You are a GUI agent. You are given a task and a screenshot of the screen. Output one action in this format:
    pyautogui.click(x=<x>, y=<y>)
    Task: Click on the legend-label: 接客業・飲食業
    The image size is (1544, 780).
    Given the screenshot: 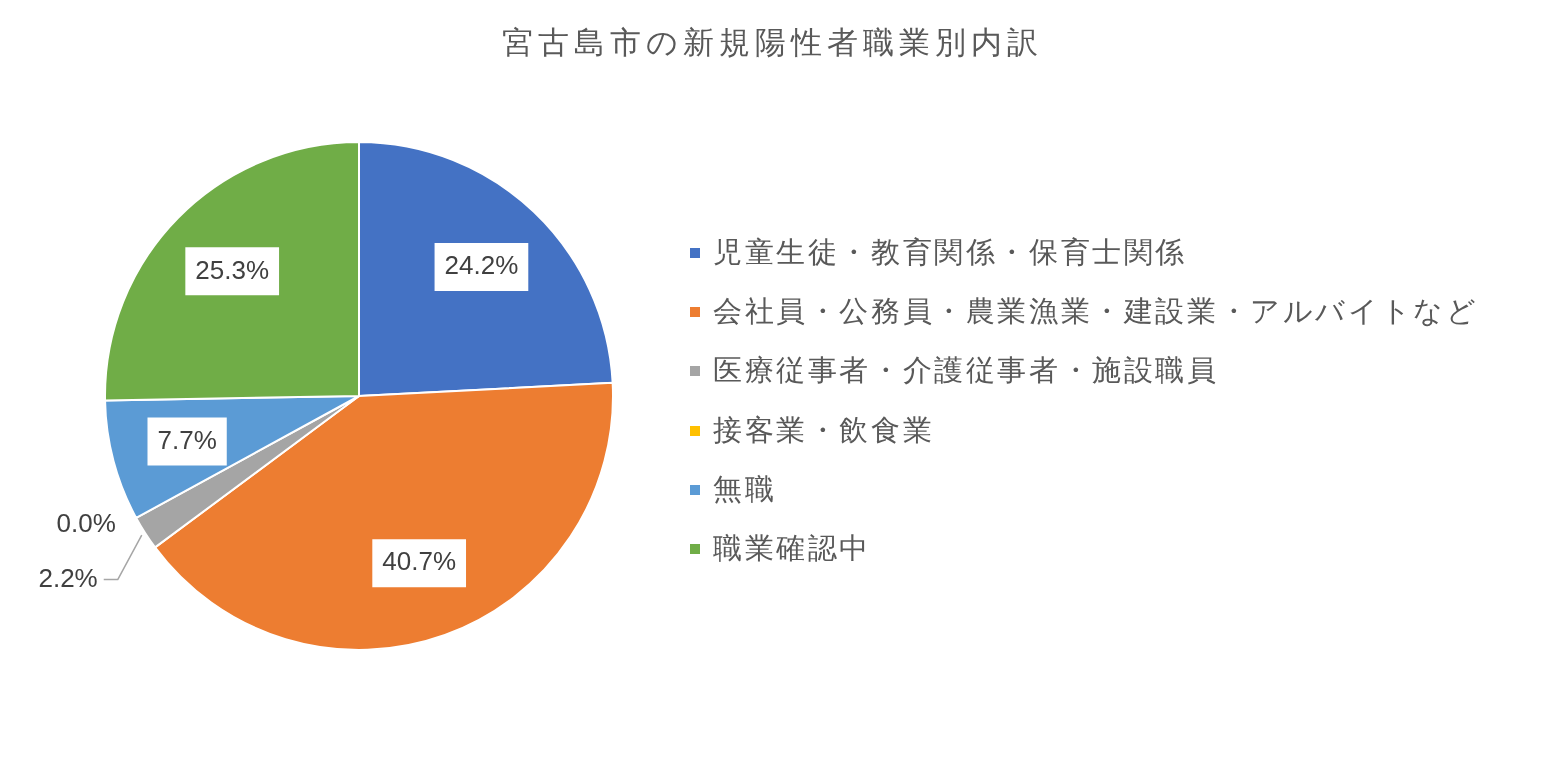 What is the action you would take?
    pyautogui.click(x=824, y=430)
    